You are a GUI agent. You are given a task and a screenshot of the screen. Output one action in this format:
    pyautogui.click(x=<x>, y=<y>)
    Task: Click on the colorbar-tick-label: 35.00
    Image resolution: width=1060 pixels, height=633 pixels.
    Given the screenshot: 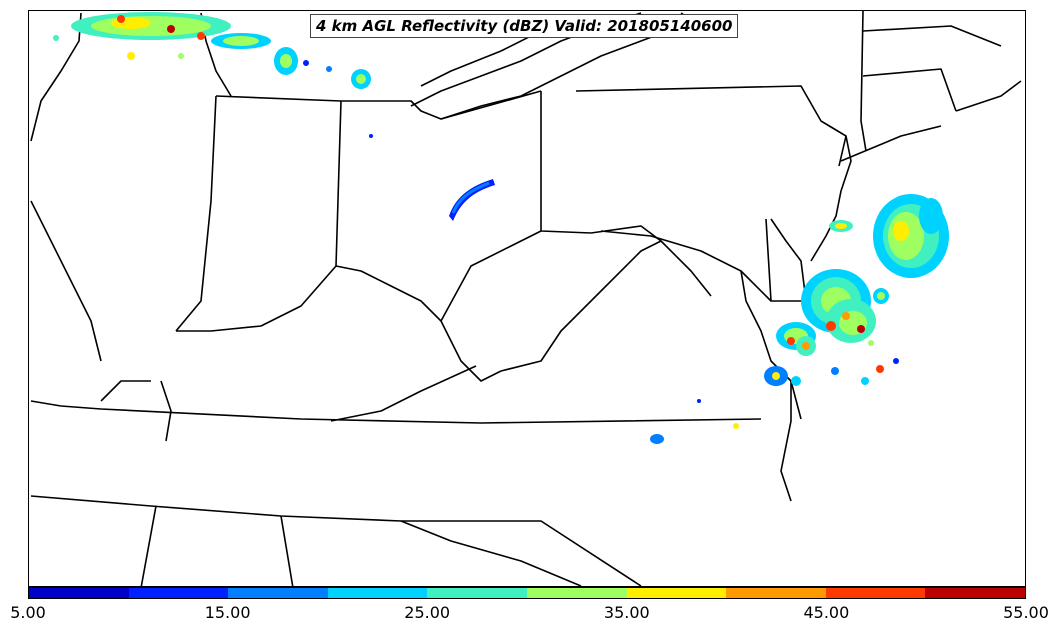 What is the action you would take?
    pyautogui.click(x=626, y=612)
    